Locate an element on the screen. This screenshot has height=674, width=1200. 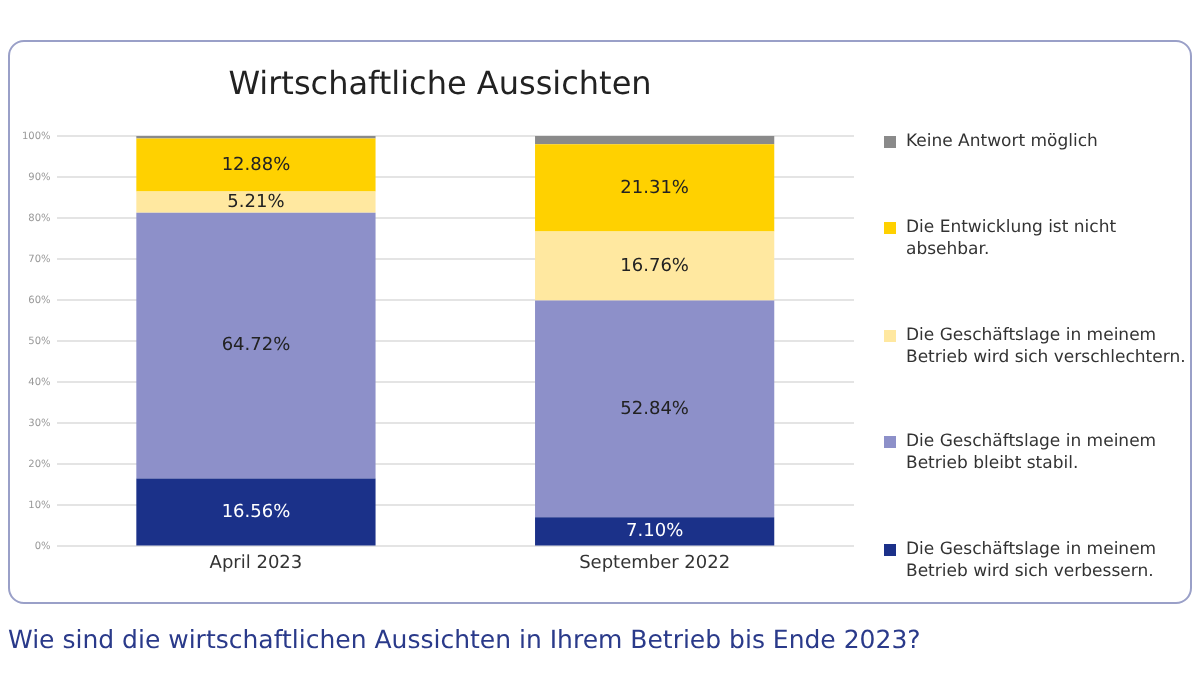
data-label: 21.31% is located at coordinates (655, 188).